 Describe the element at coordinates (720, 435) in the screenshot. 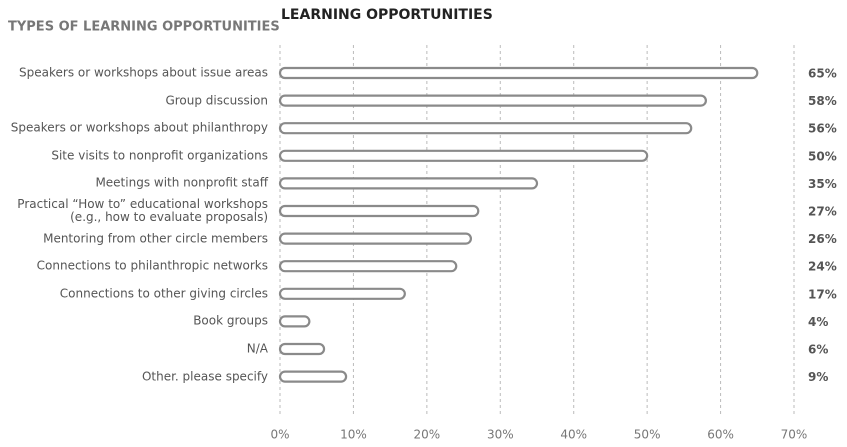

I see `x-tick-label: 60%` at that location.